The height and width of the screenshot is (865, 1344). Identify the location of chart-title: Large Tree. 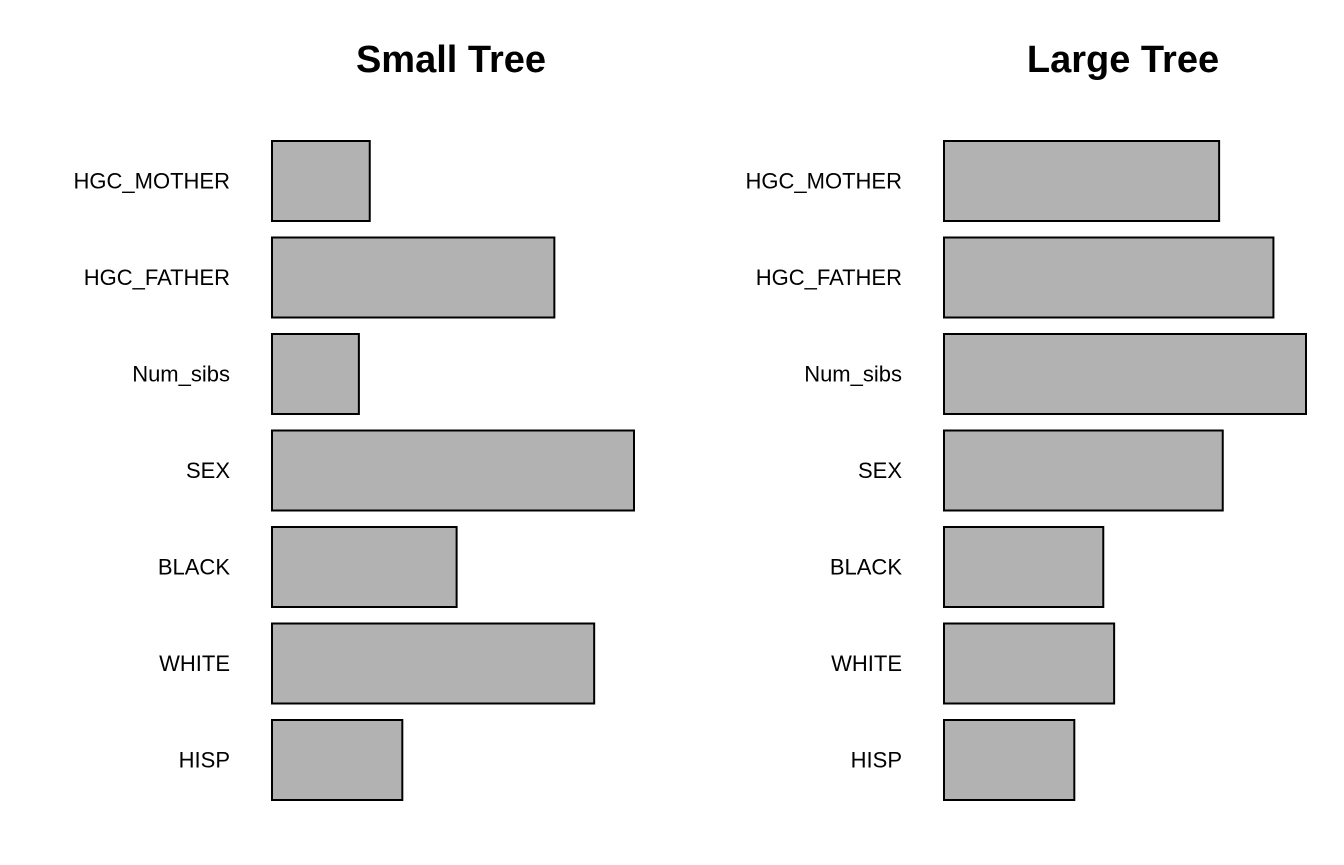
(1123, 60).